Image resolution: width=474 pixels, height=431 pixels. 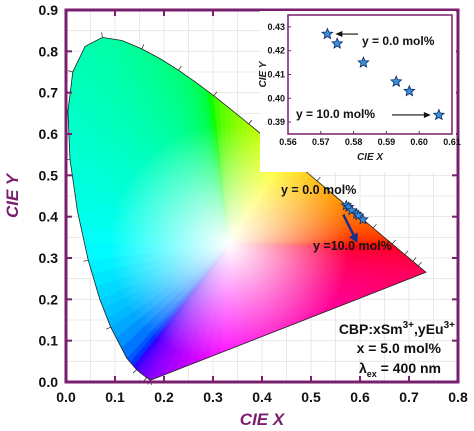 What do you see at coordinates (49, 51) in the screenshot?
I see `y-tick-label: 0.8` at bounding box center [49, 51].